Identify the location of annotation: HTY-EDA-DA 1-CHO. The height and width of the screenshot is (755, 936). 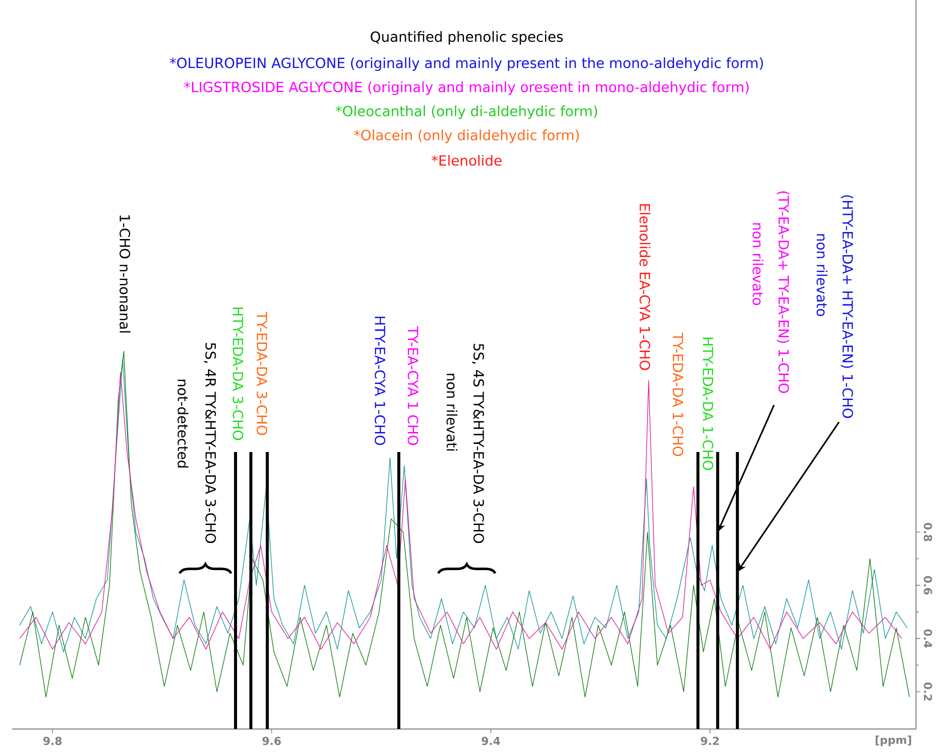
(708, 404).